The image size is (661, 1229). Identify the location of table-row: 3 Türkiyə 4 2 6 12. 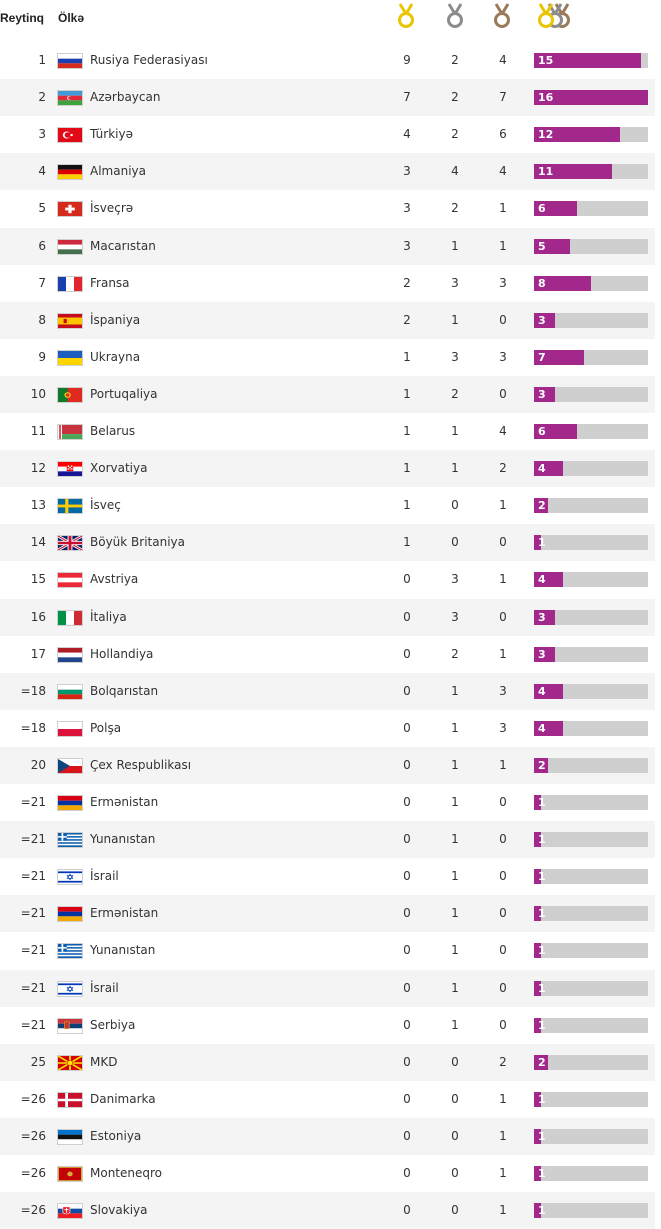
(327, 134).